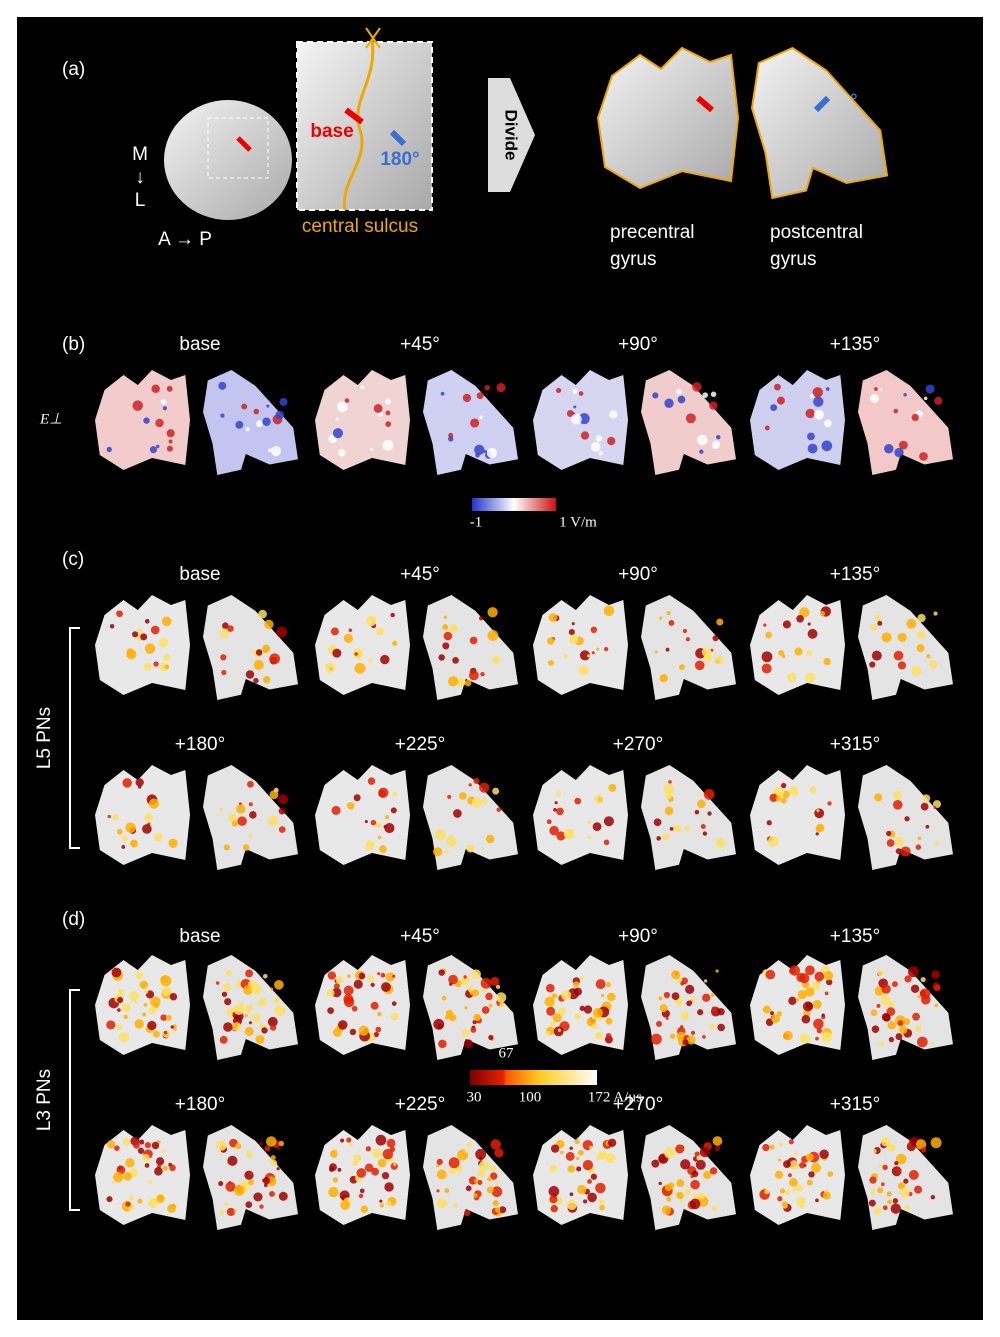  I want to click on colorbar-label: 172 A/μs, so click(615, 1097).